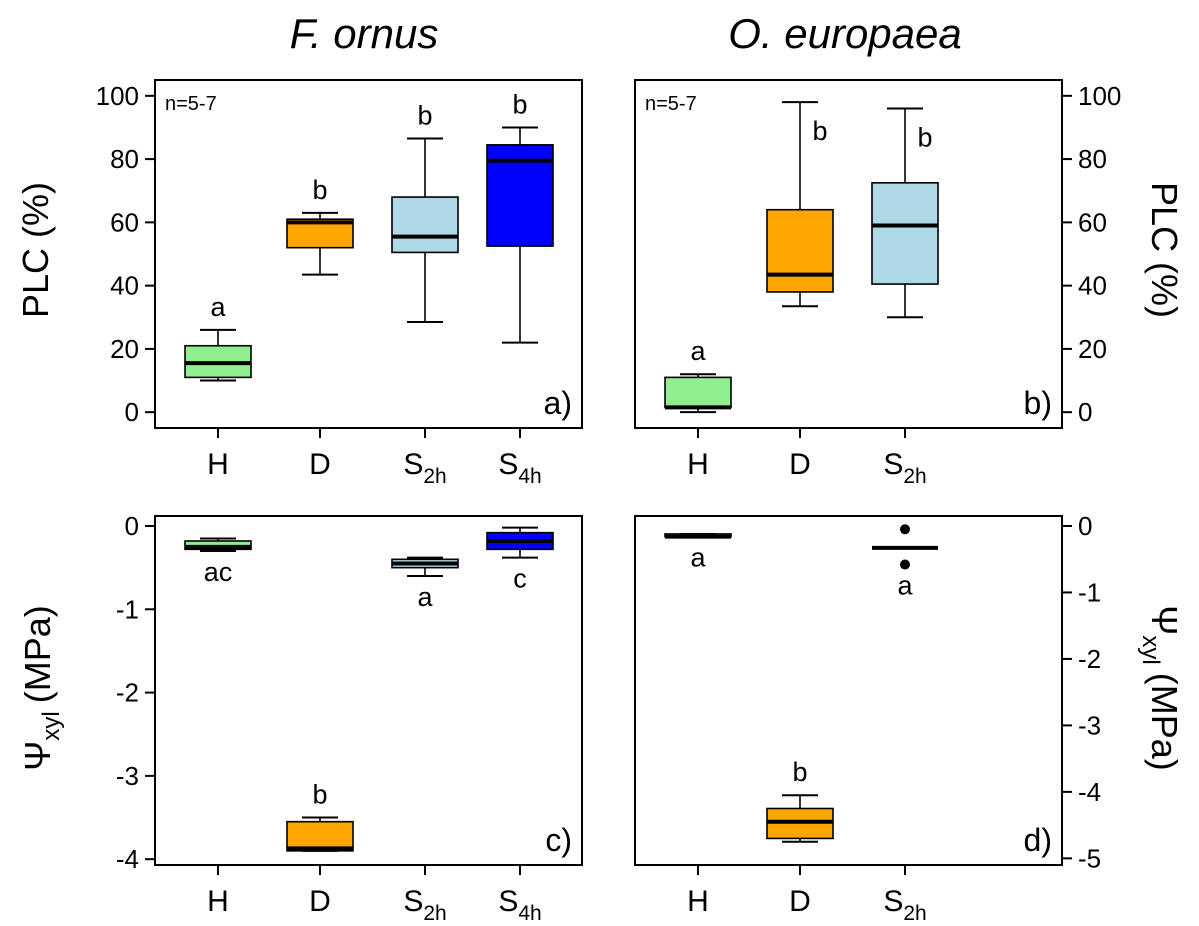 Image resolution: width=1199 pixels, height=926 pixels. I want to click on ylabel-c-symbol: Ψ, so click(37, 756).